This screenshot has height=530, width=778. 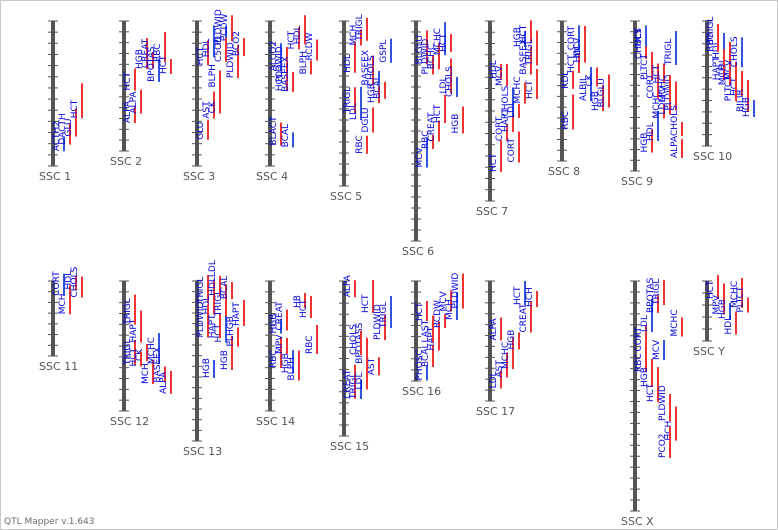 What do you see at coordinates (272, 176) in the screenshot?
I see `chromosome-label: SSC 4` at bounding box center [272, 176].